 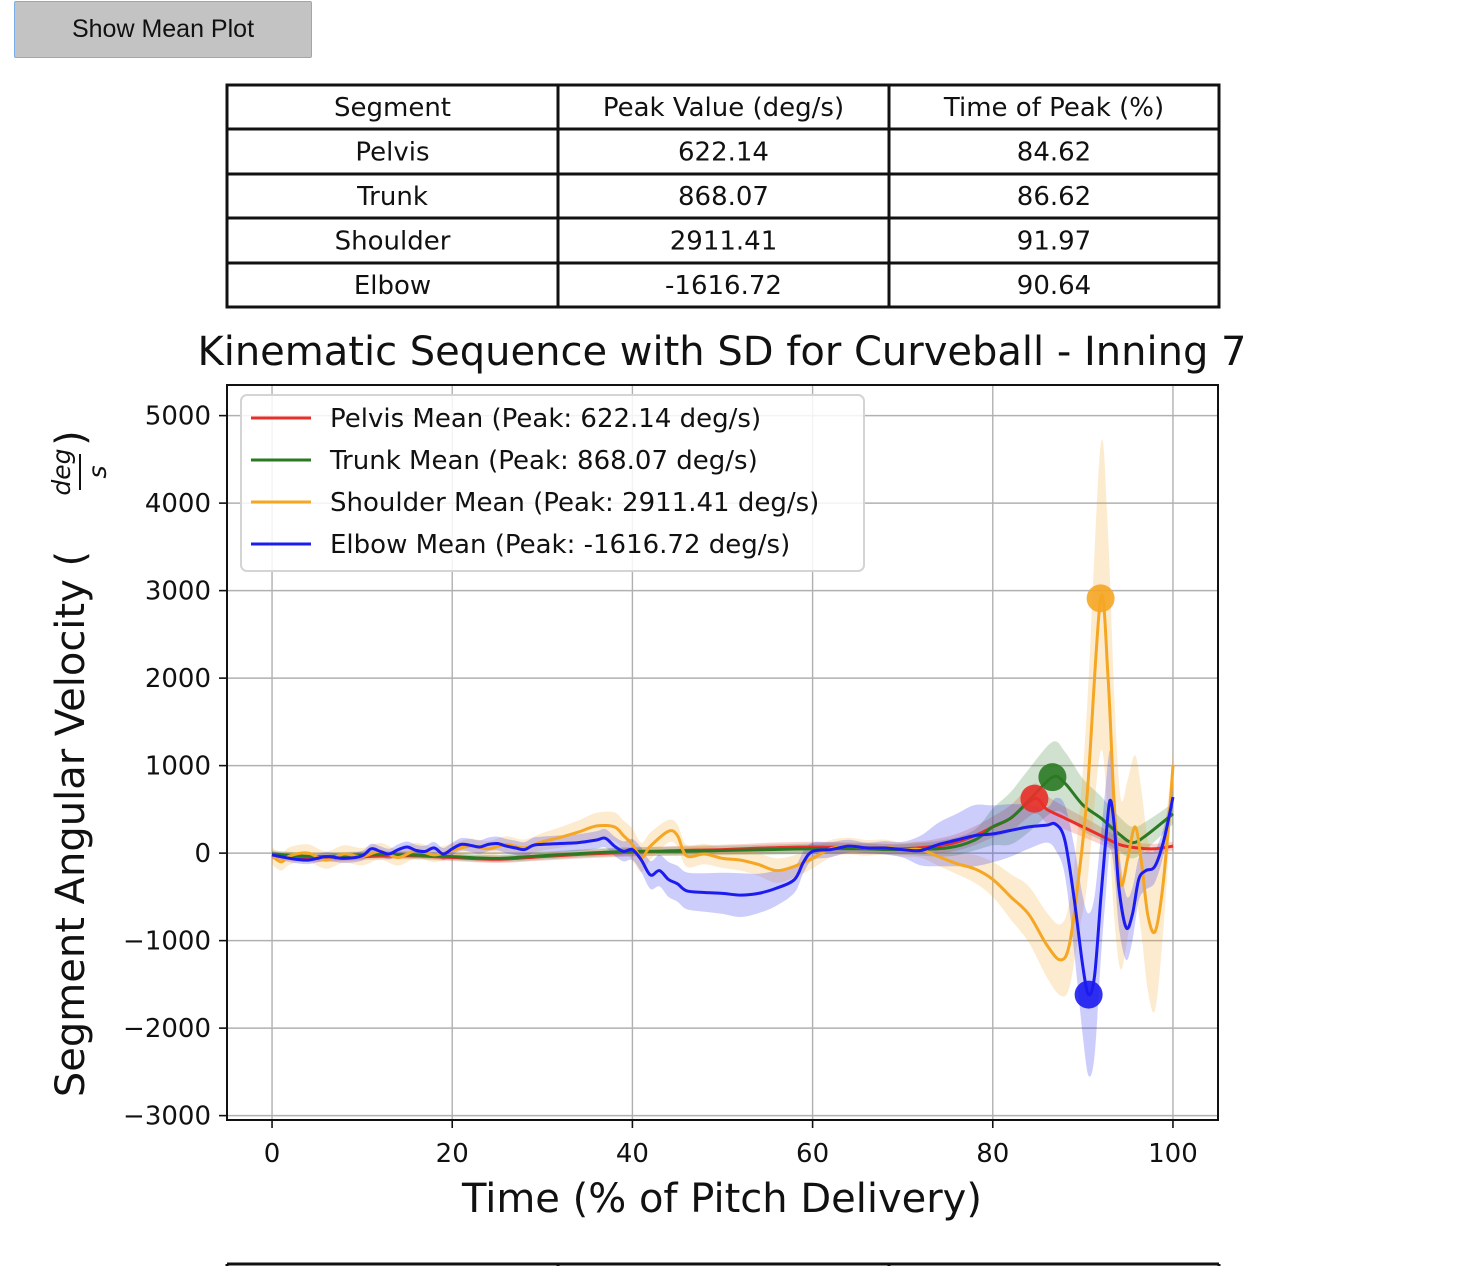 I want to click on y-axis-ticks: 5000 4000 3000 2000 1000 0 −1000 −2000 −3000, so click(x=175, y=767).